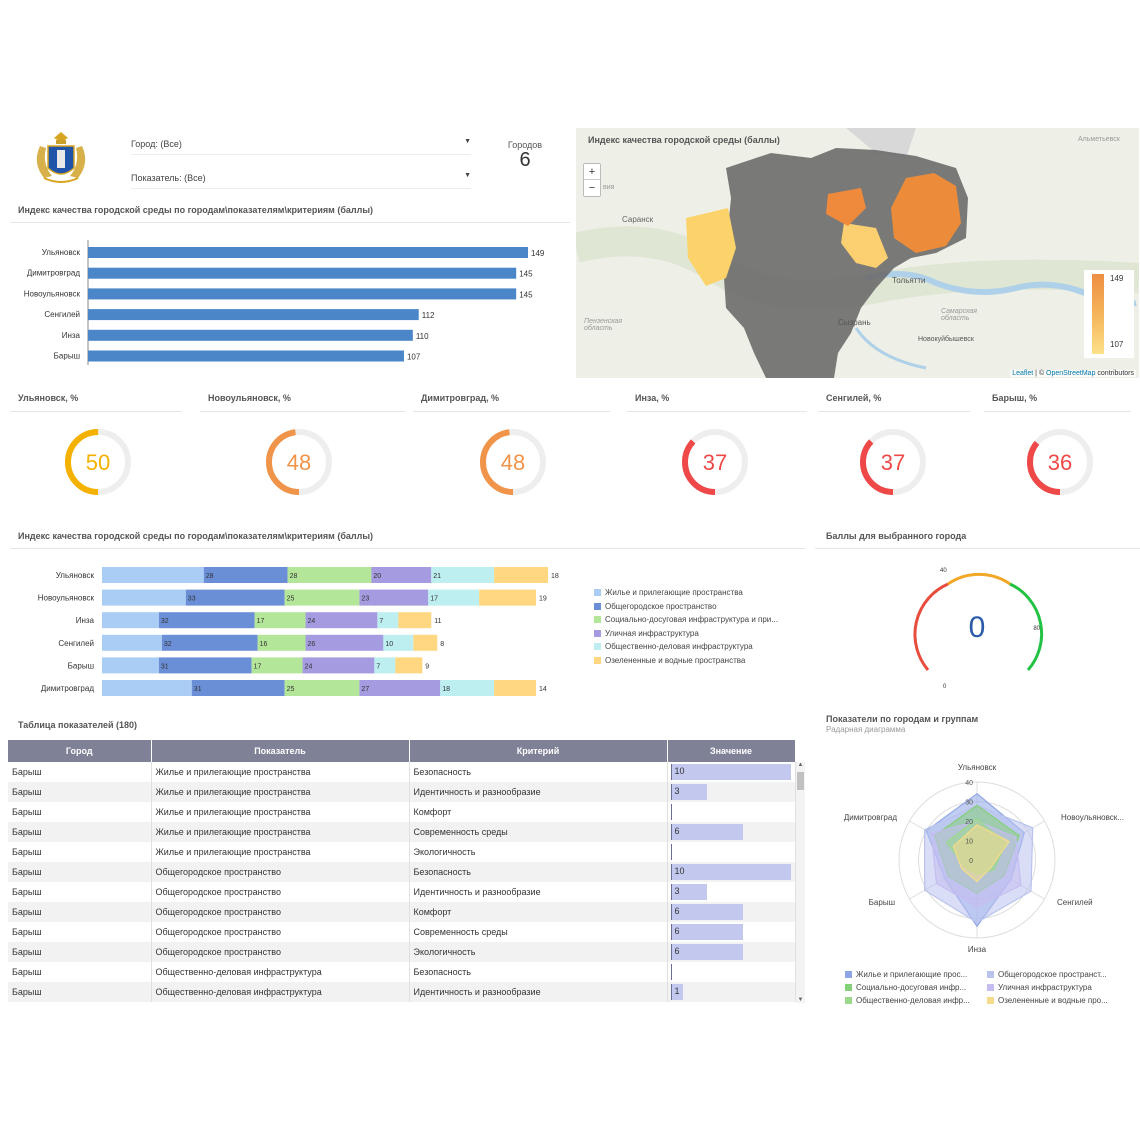 The width and height of the screenshot is (1140, 1140). I want to click on radar-series, so click(981, 853).